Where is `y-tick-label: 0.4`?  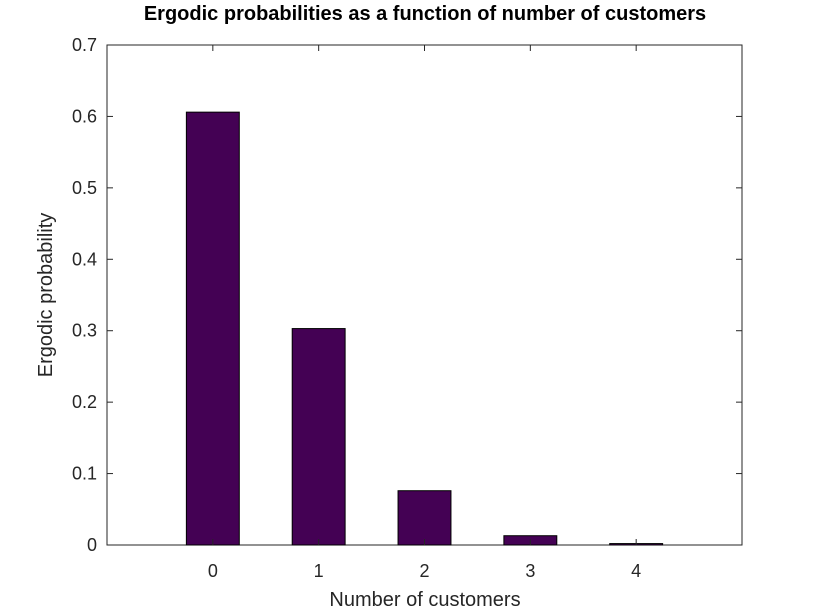
y-tick-label: 0.4 is located at coordinates (84, 259).